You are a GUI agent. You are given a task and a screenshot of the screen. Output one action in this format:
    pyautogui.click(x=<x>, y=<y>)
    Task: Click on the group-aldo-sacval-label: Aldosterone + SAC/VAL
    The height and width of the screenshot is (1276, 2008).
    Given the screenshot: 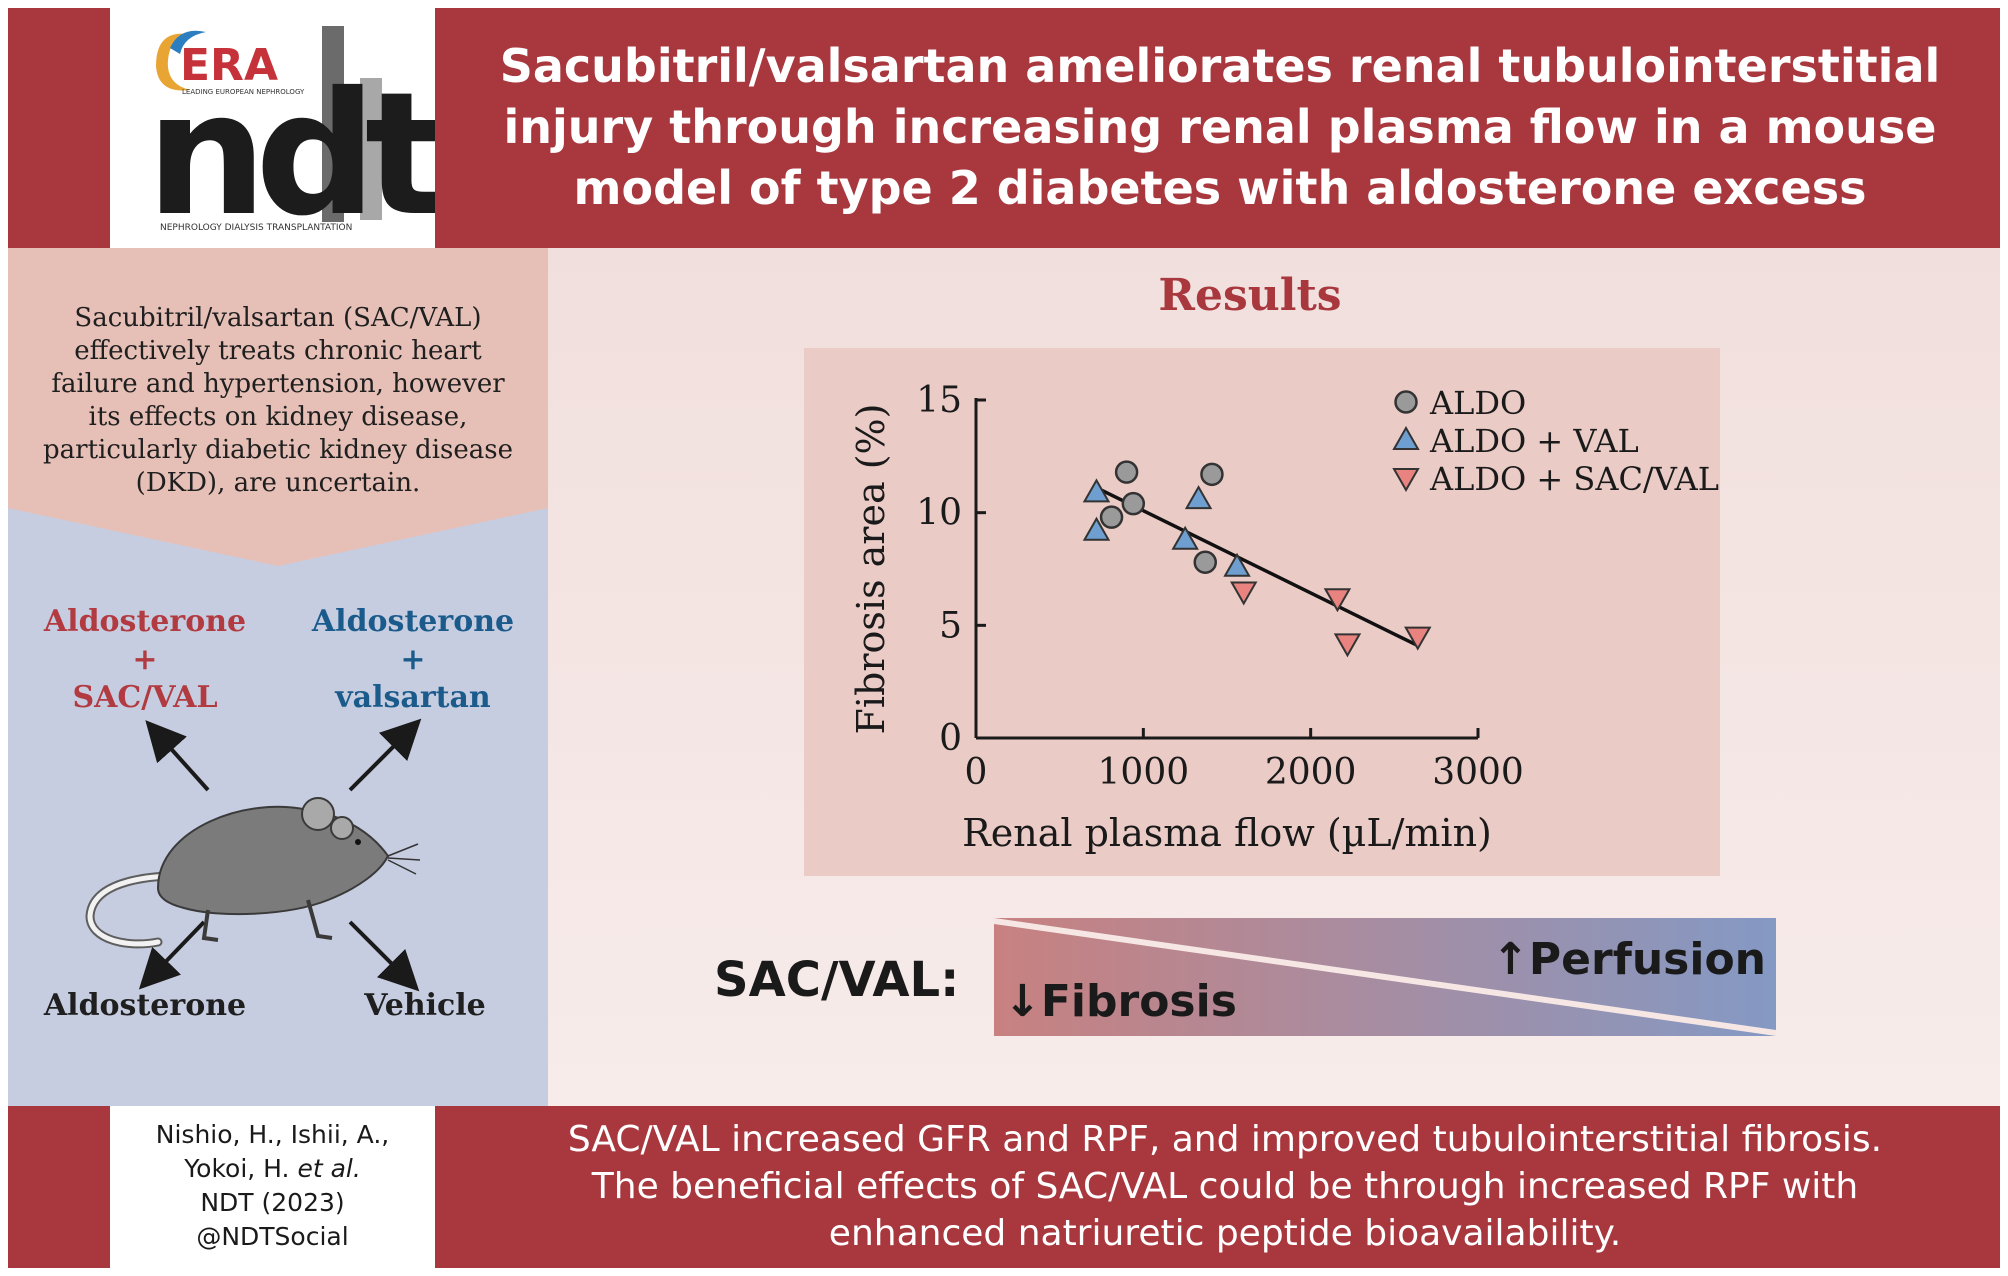 What is the action you would take?
    pyautogui.click(x=145, y=659)
    